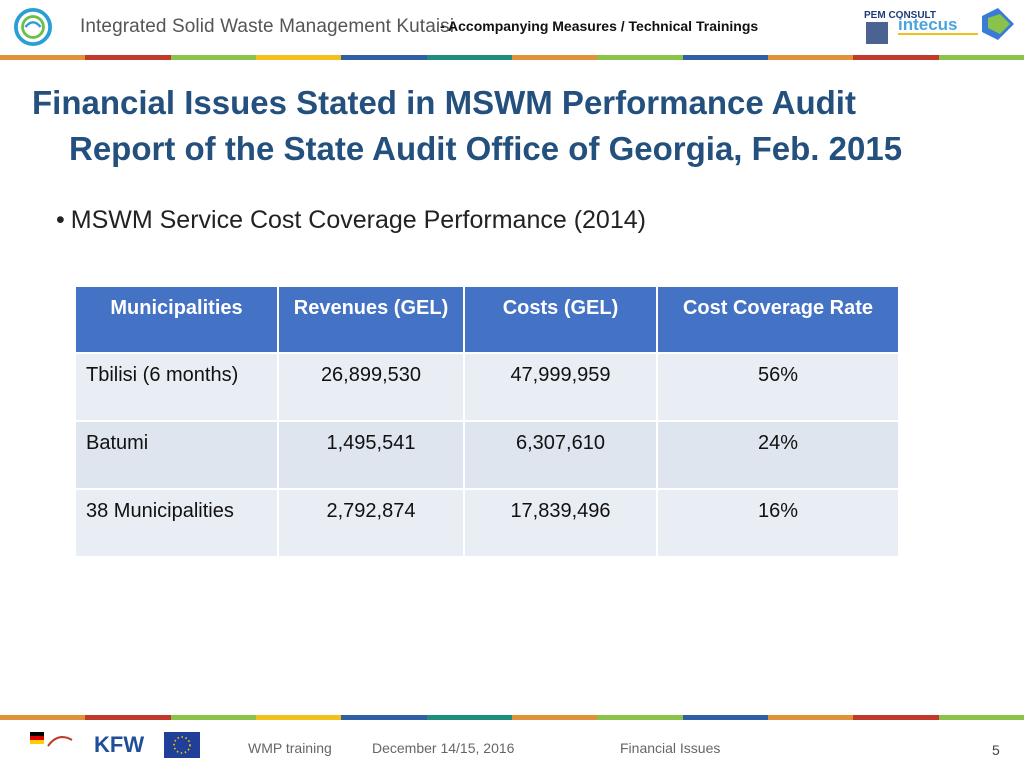  Describe the element at coordinates (290, 748) in the screenshot. I see `footer-training: WMP training` at that location.